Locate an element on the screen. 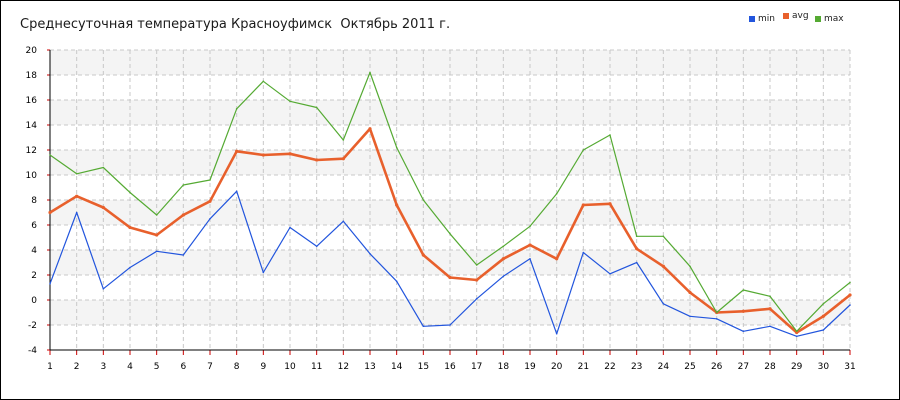  x-tick-label: 3 is located at coordinates (103, 367).